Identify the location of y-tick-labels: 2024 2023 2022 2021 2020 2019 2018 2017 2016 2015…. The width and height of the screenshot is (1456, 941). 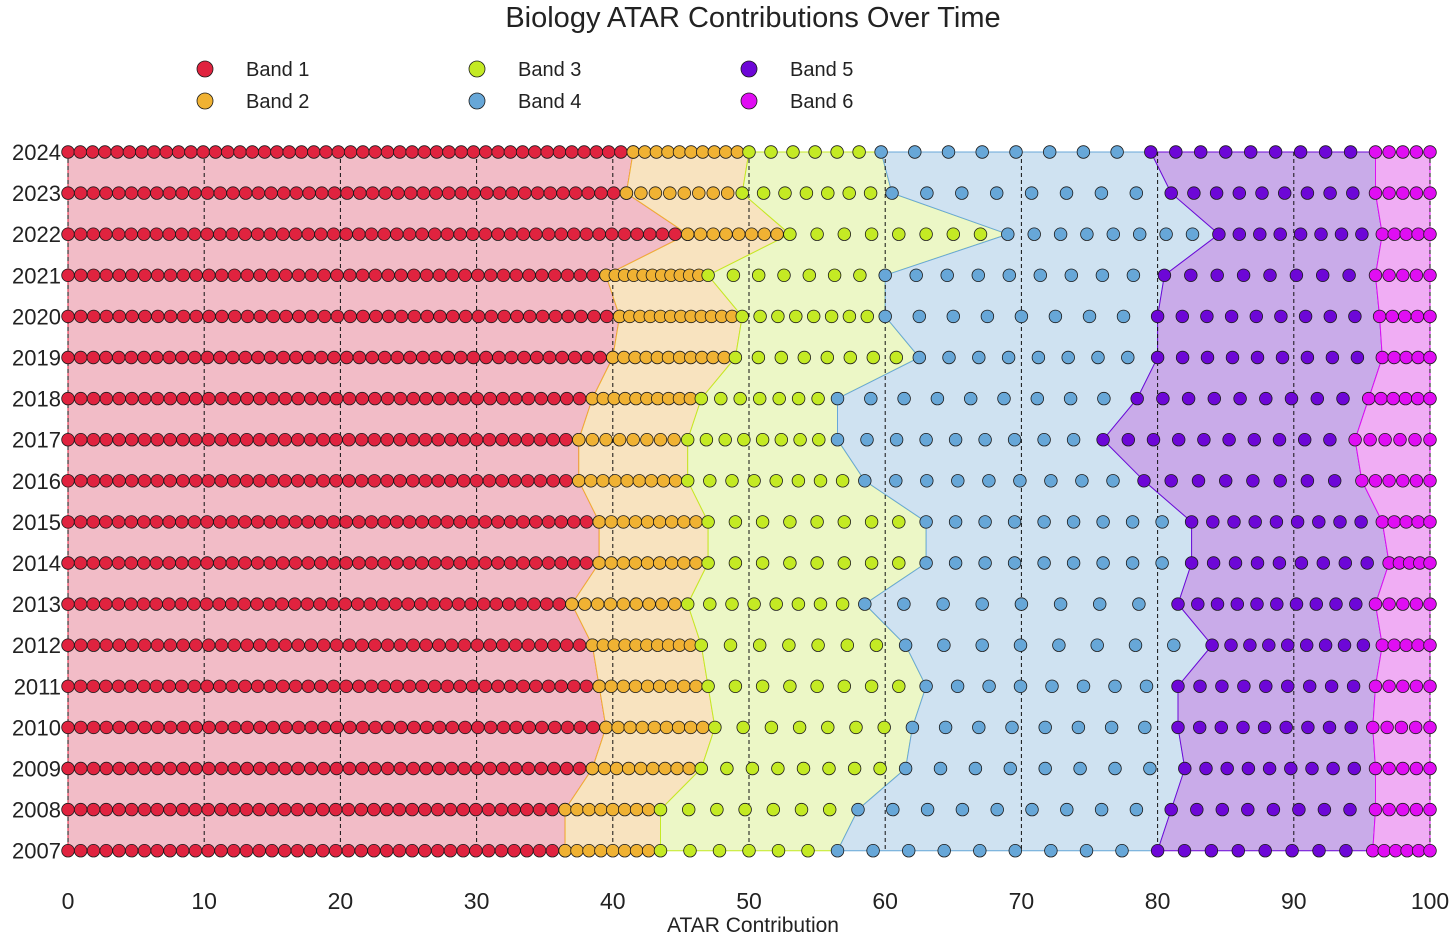
(36, 502).